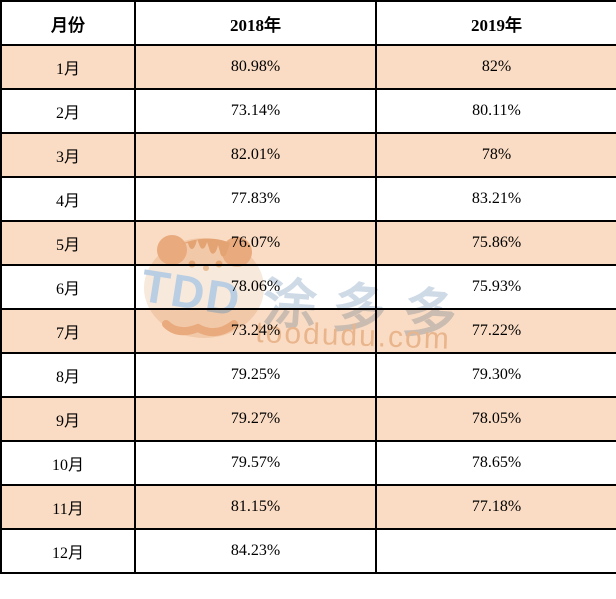 The image size is (616, 599). I want to click on cell-2018-value: 79.25%, so click(255, 375).